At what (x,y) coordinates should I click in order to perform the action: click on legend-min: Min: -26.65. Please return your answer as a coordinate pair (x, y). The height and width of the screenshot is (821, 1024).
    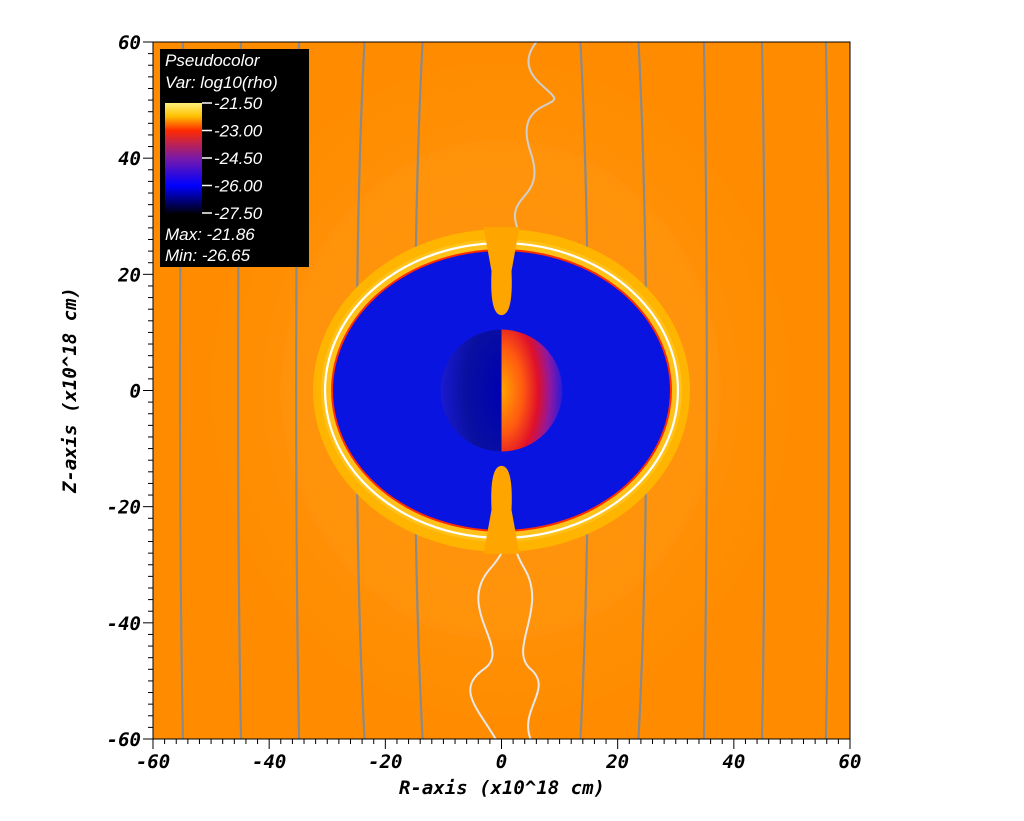
    Looking at the image, I should click on (208, 255).